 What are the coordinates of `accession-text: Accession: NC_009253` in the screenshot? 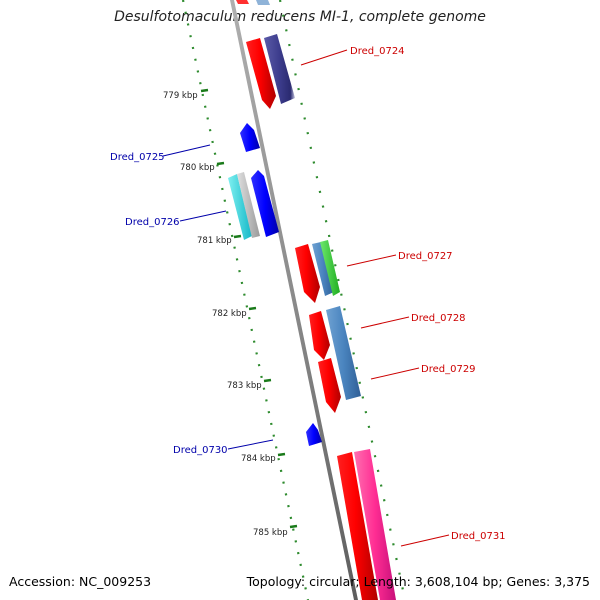 It's located at (80, 581).